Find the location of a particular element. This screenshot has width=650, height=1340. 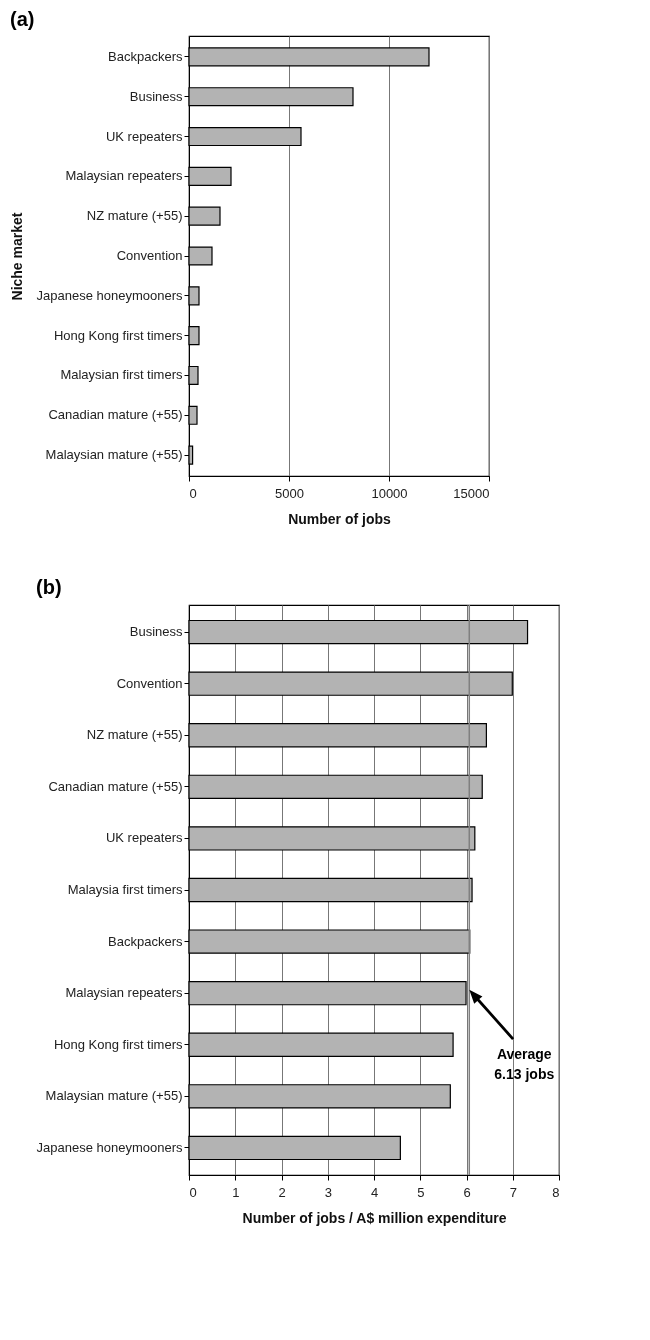

y-tick-label: Malaysia first timers is located at coordinates (125, 889).